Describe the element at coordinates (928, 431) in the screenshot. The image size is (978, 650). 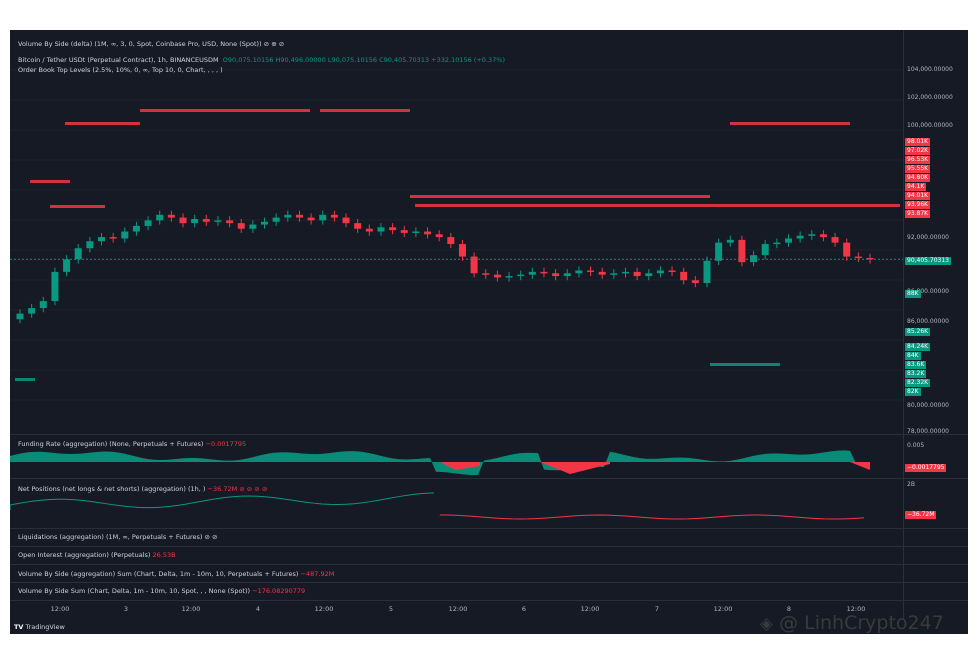
I see `price-tick: 78,000.00000` at that location.